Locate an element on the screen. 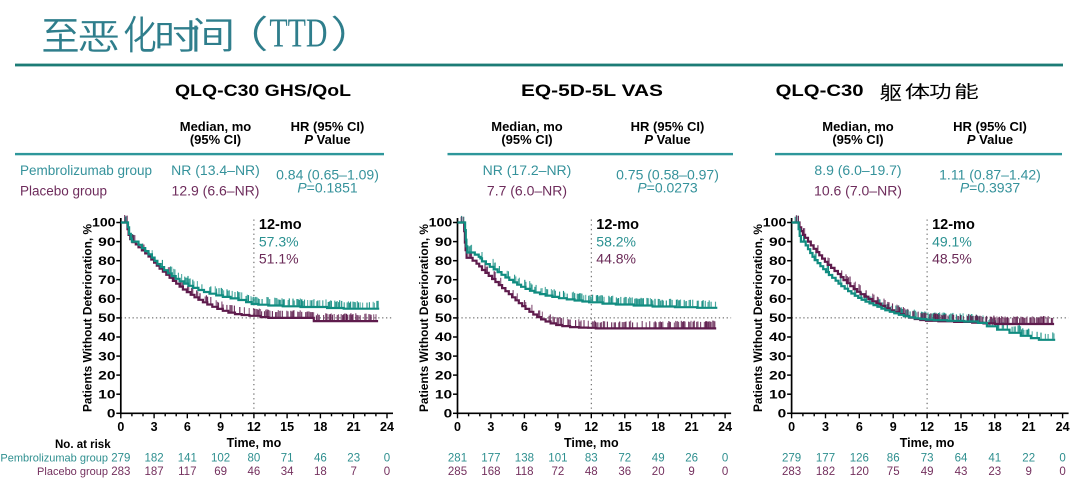 The image size is (1080, 501). svg-text: 43 is located at coordinates (961, 472).